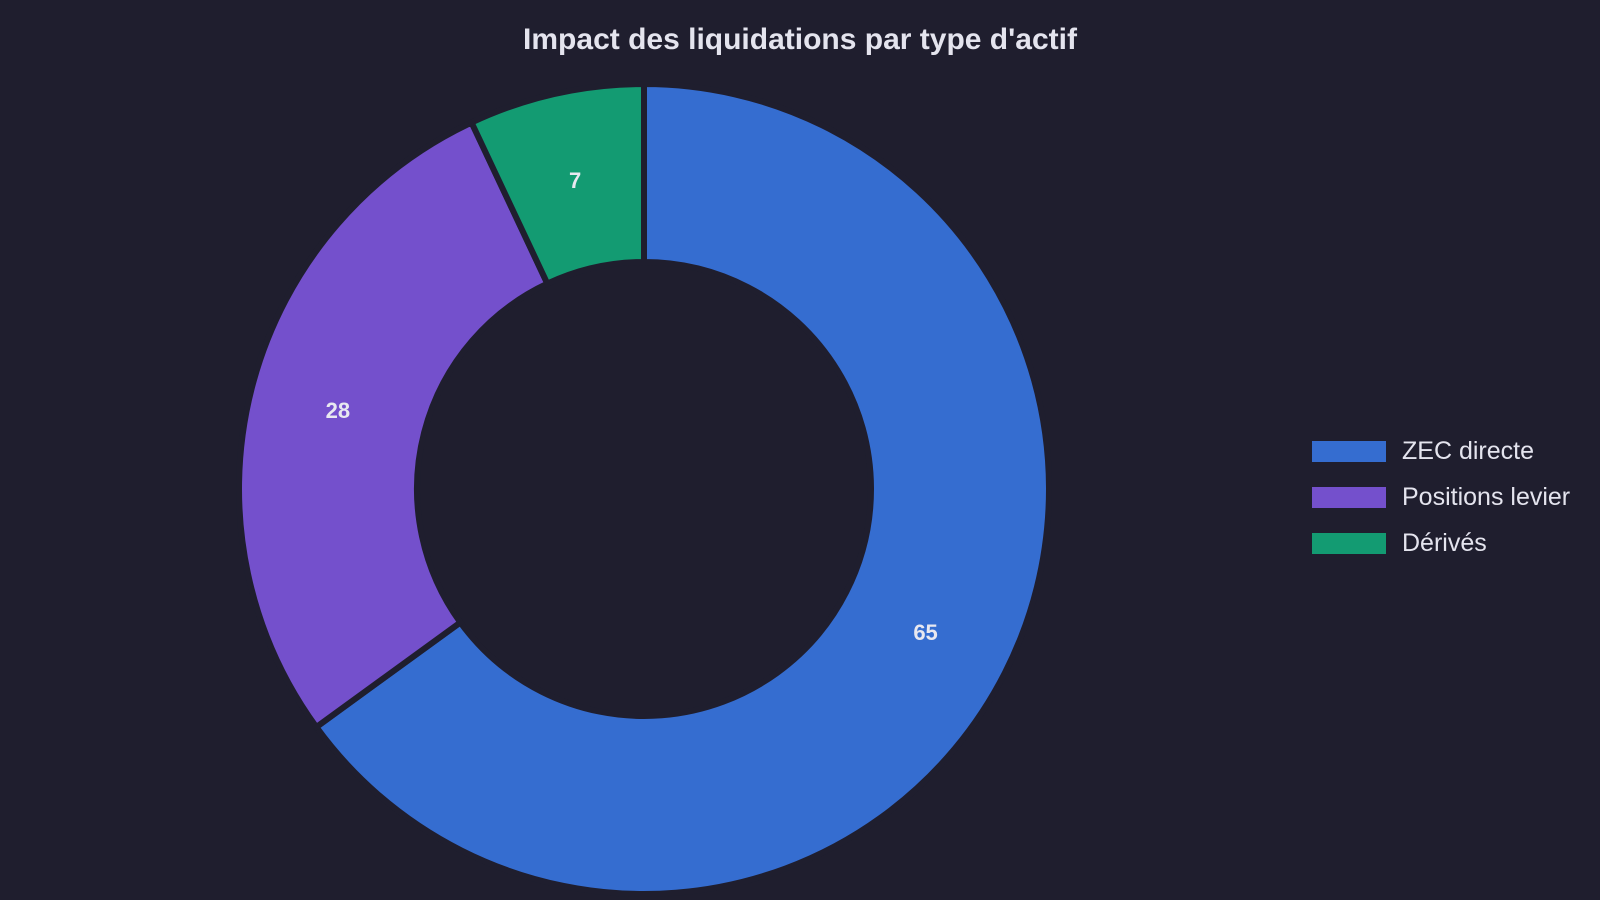 The height and width of the screenshot is (900, 1600). Describe the element at coordinates (925, 632) in the screenshot. I see `slice-value-label-0: 65` at that location.